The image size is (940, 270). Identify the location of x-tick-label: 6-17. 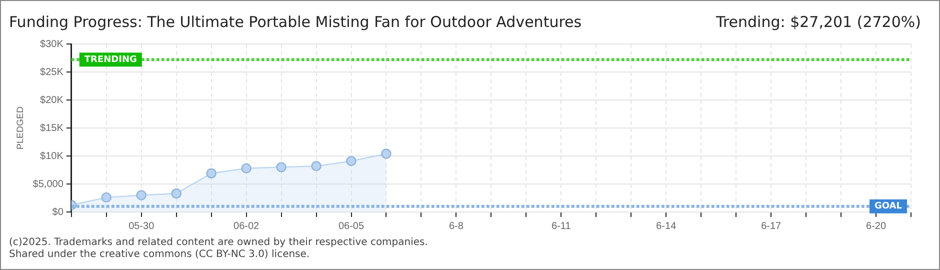
(771, 226).